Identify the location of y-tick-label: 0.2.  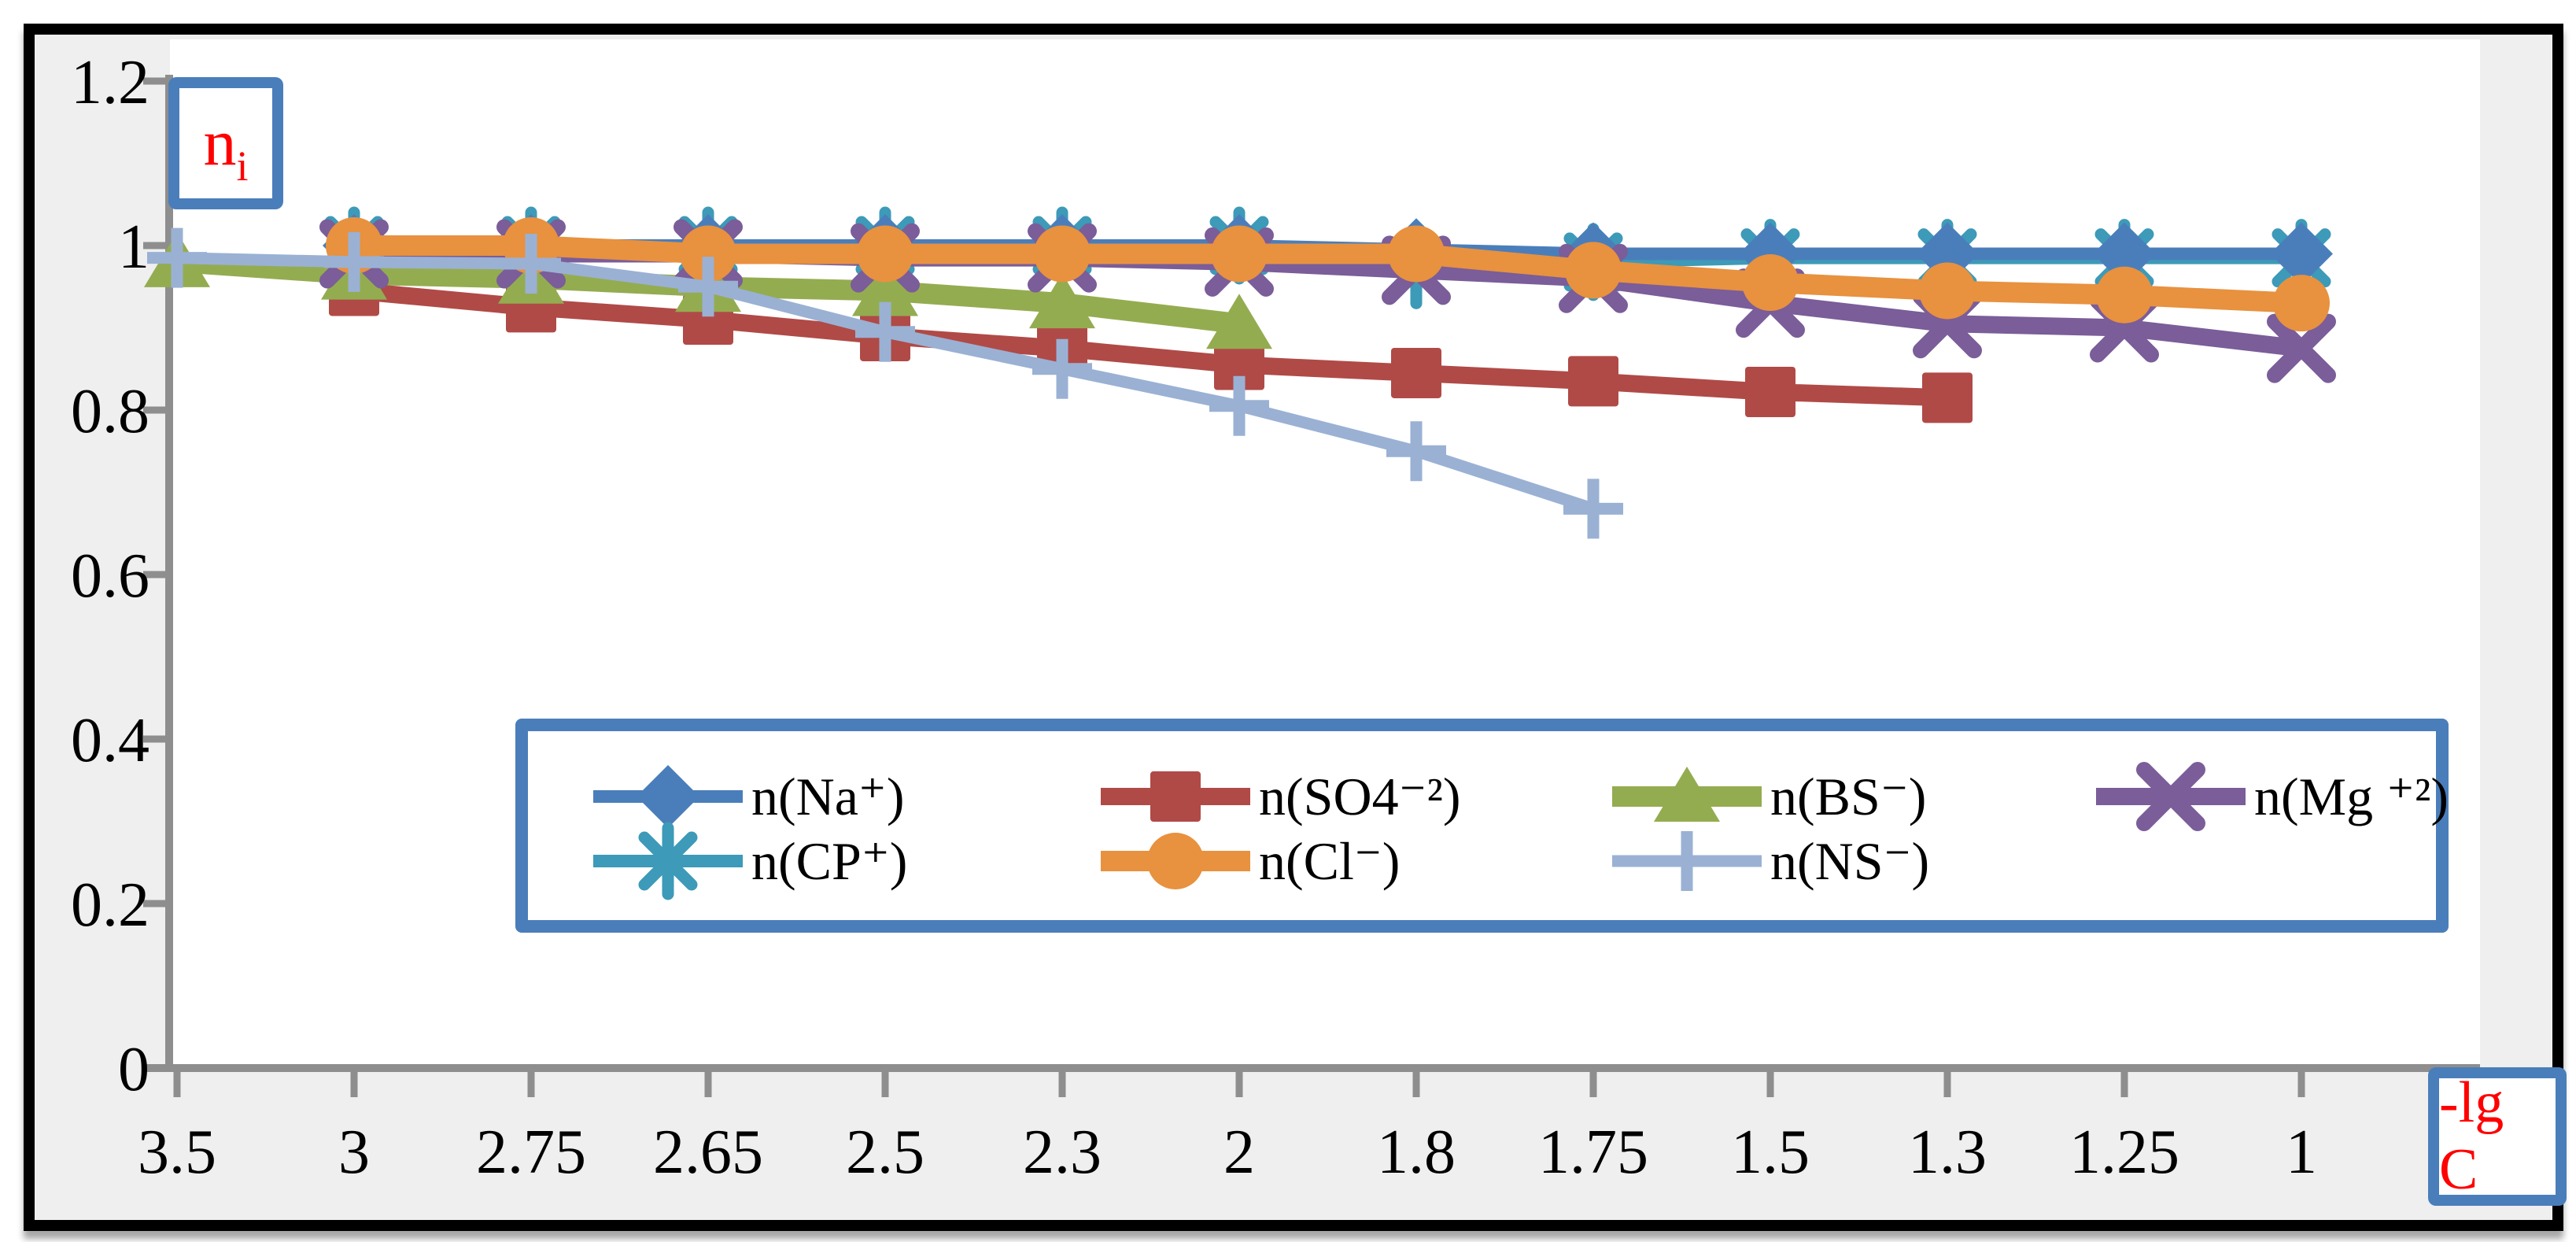
(110, 905).